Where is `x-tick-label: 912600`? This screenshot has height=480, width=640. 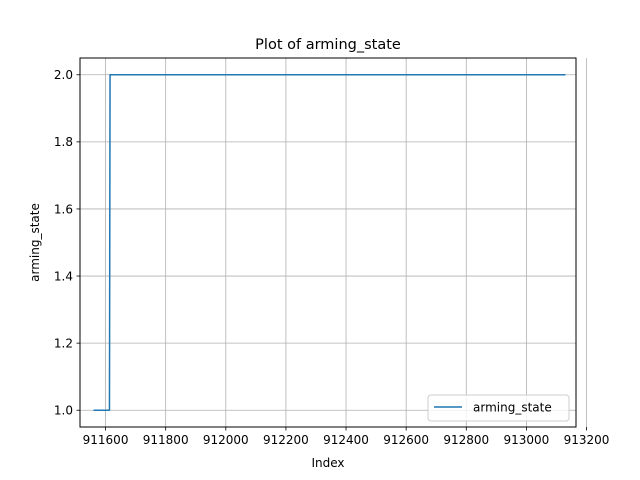 x-tick-label: 912600 is located at coordinates (406, 440).